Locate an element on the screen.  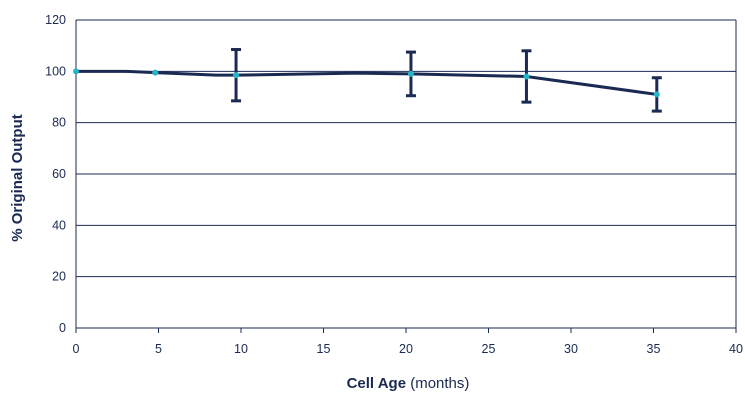
x-tick-label-0: 0 is located at coordinates (76, 349).